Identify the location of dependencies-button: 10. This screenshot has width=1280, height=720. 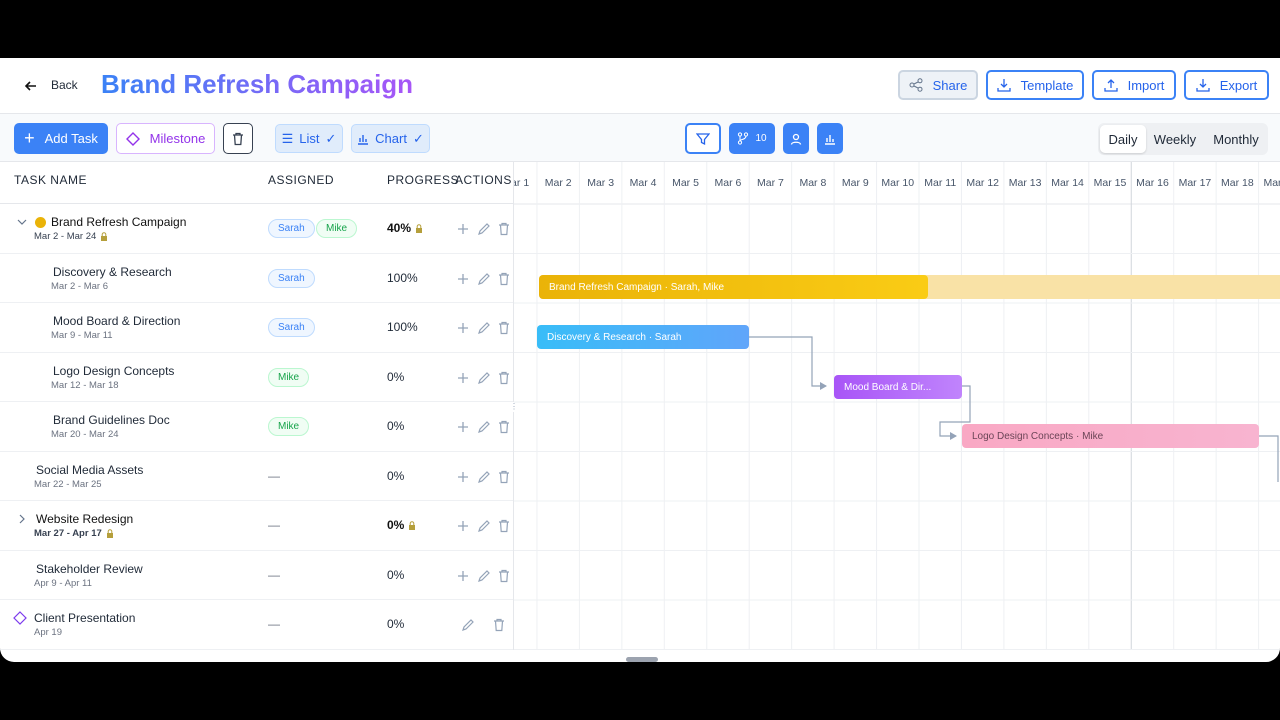
(752, 138).